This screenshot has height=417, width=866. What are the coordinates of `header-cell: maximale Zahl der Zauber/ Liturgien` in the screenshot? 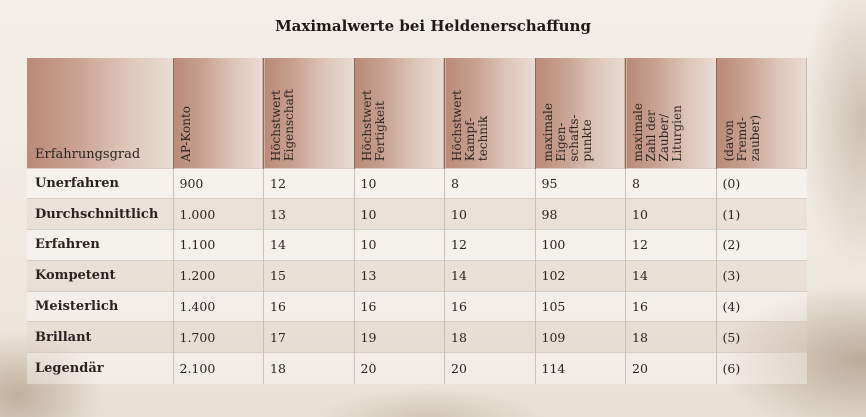 It's located at (670, 113).